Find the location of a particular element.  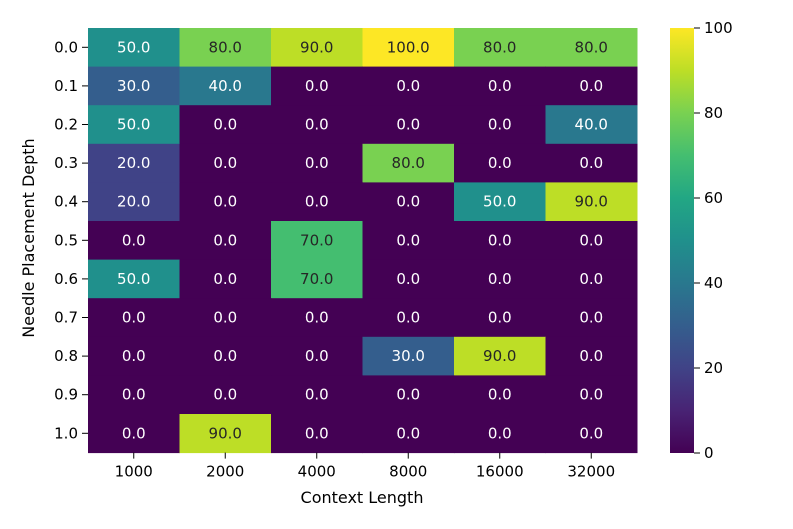

y-tick-label: 0.0 is located at coordinates (66, 47).